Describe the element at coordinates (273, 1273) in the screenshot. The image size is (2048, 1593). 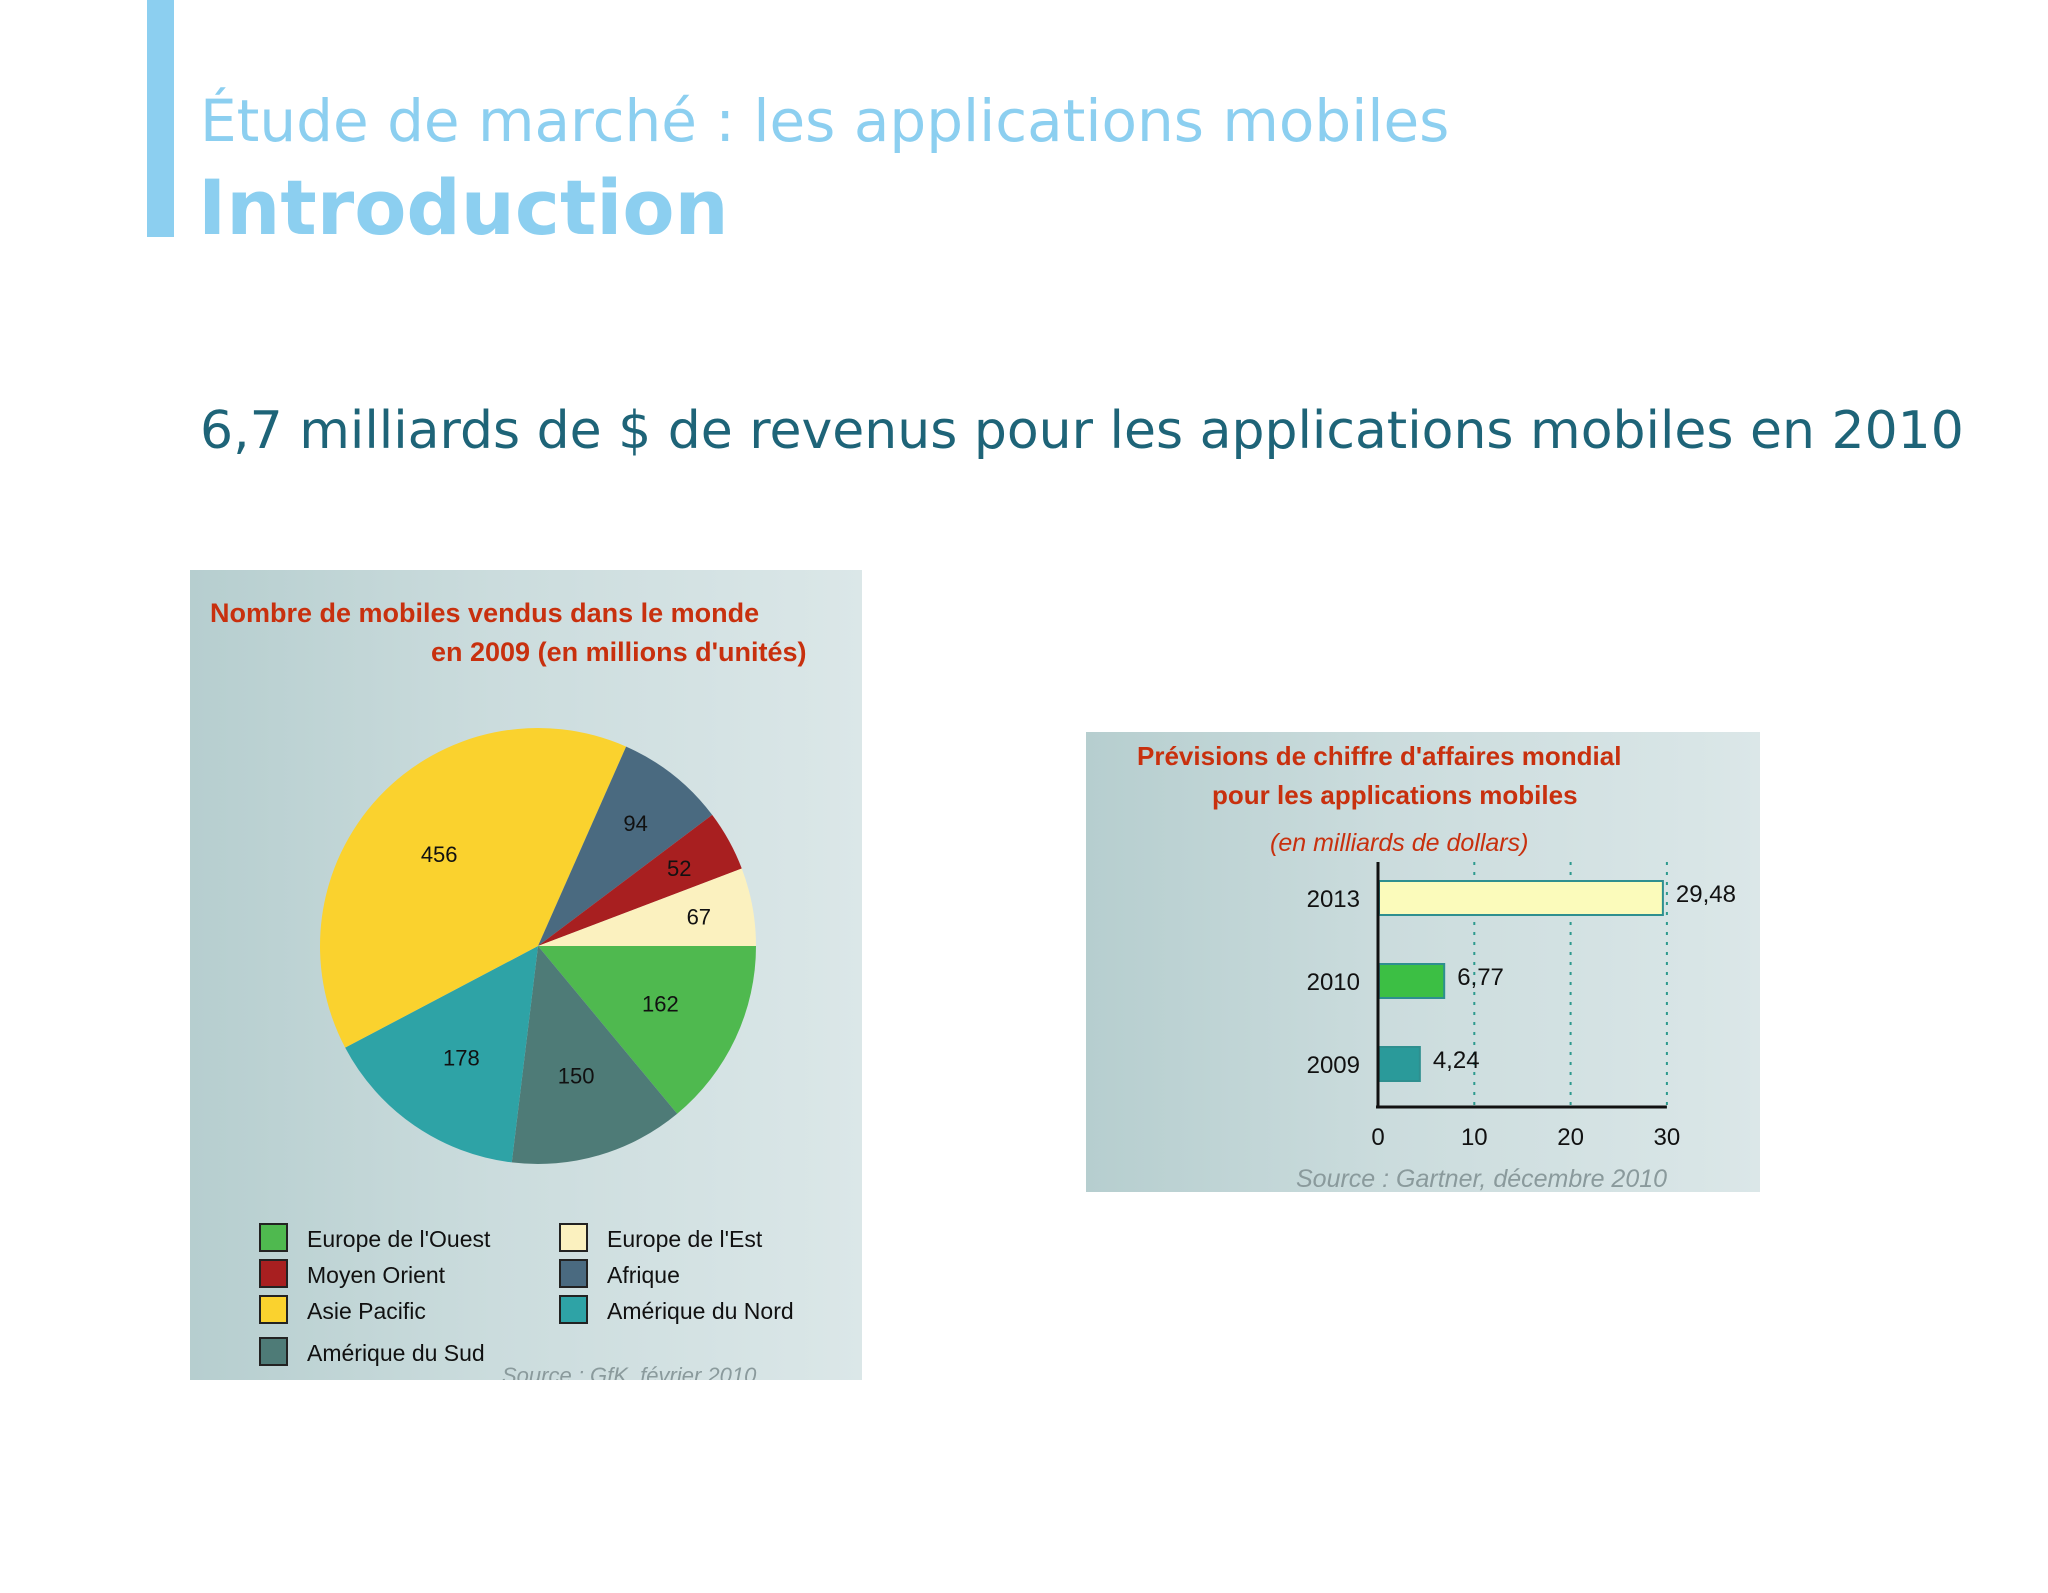
I see `legend-swatch-moyen-orient` at that location.